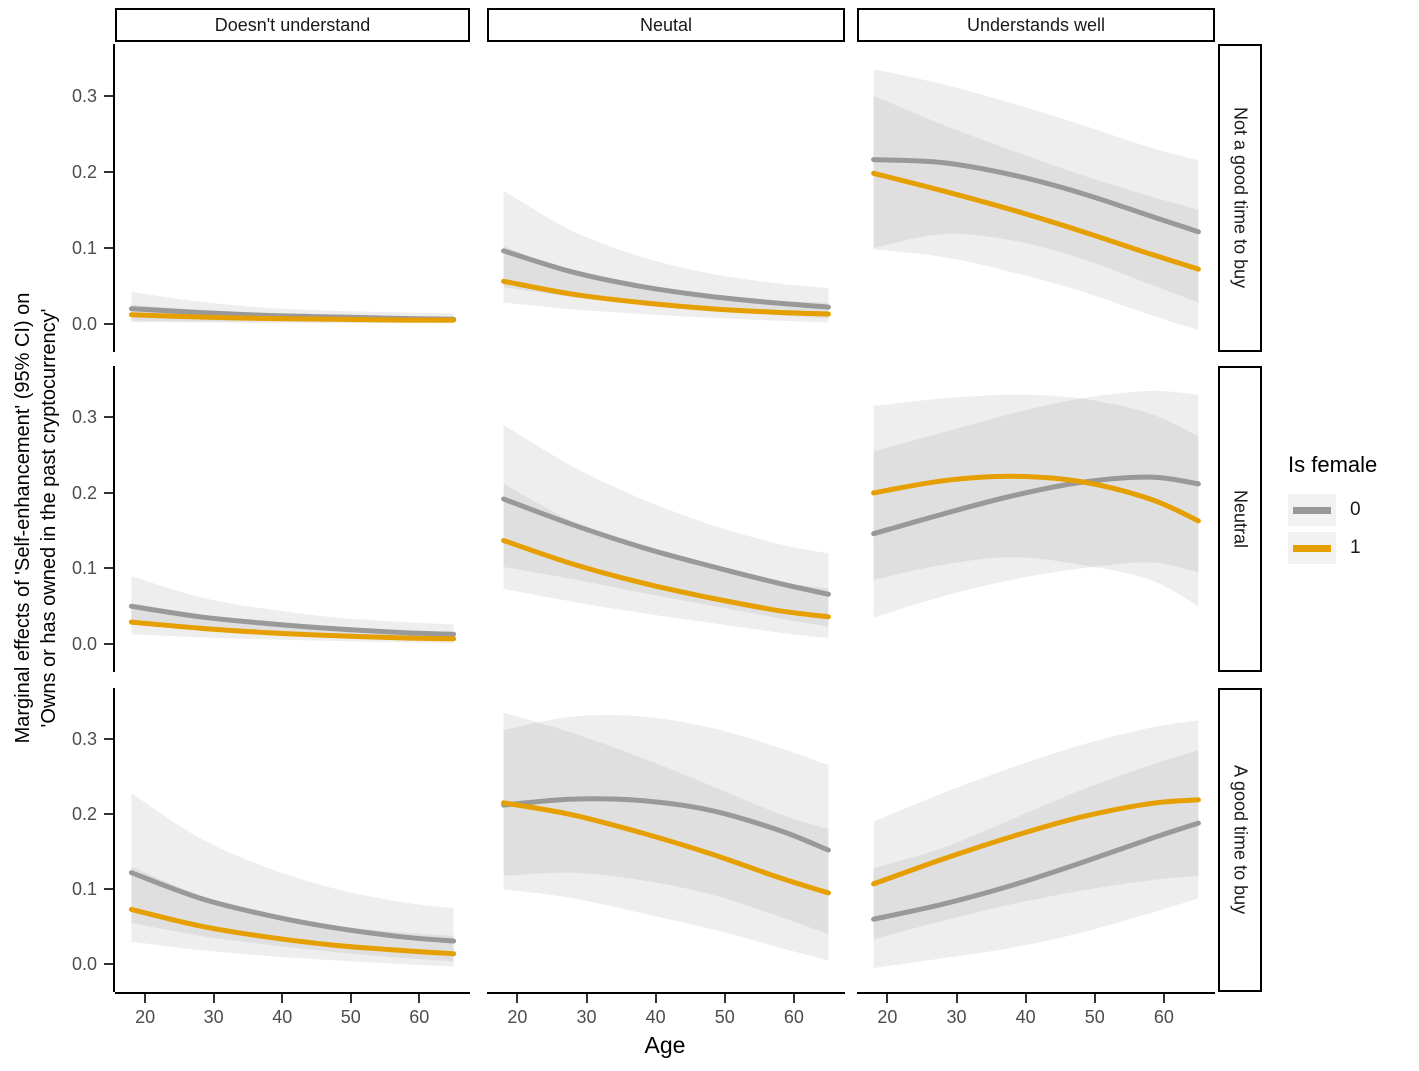  What do you see at coordinates (292, 25) in the screenshot?
I see `column-strip-1: Doesn't understand` at bounding box center [292, 25].